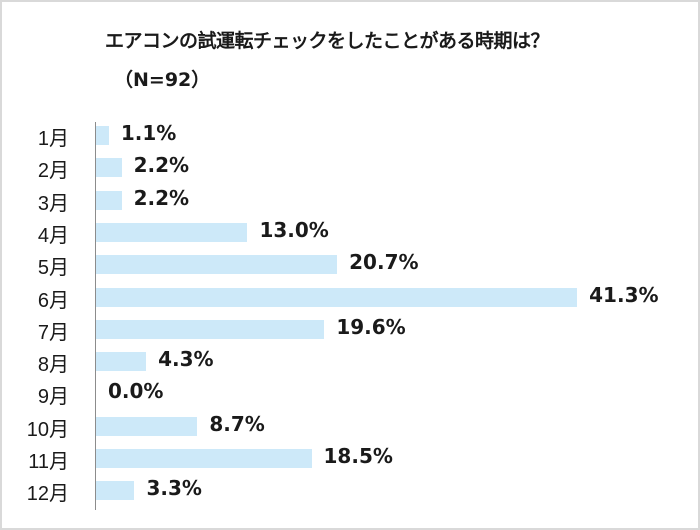 The image size is (700, 530). I want to click on bar-row: 6月 41.3%, so click(351, 297).